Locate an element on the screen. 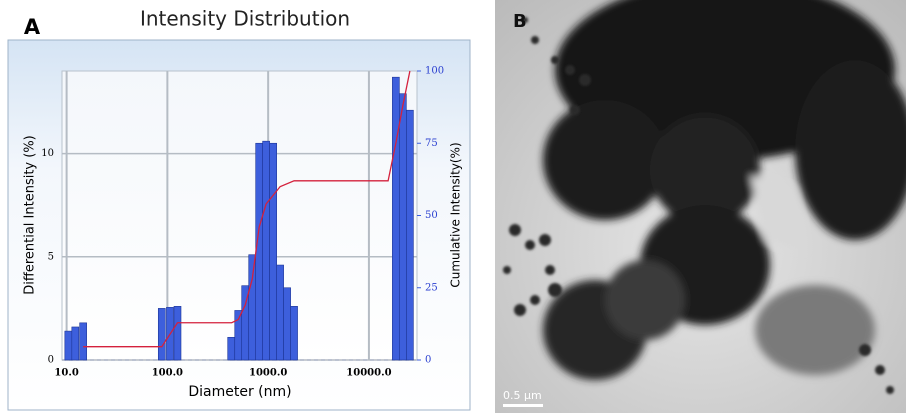 This screenshot has width=906, height=413. scale-bar-label: 0.5 μm is located at coordinates (522, 395).